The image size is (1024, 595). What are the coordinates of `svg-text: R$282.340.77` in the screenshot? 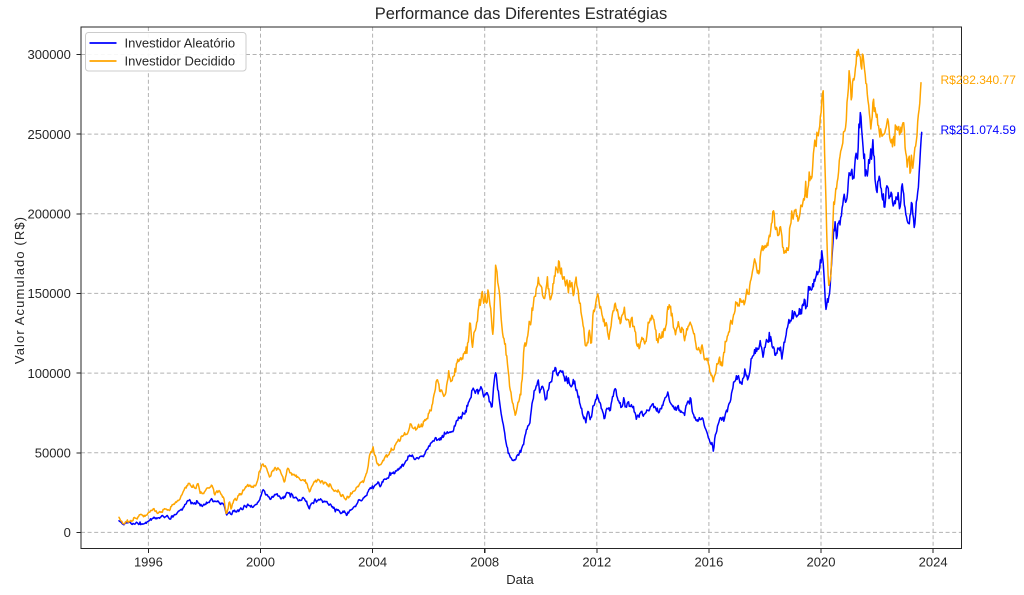 It's located at (979, 80).